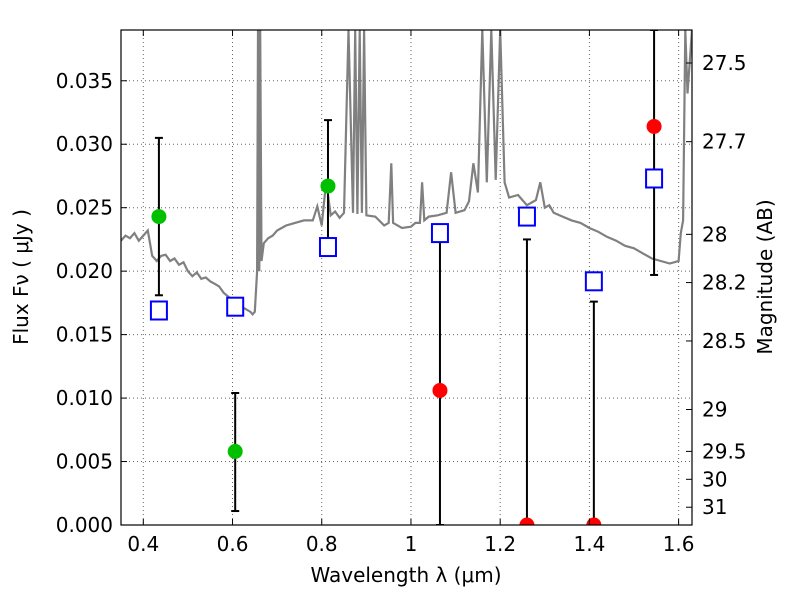  What do you see at coordinates (765, 276) in the screenshot?
I see `y2-axis-label: Magnitude (AB)` at bounding box center [765, 276].